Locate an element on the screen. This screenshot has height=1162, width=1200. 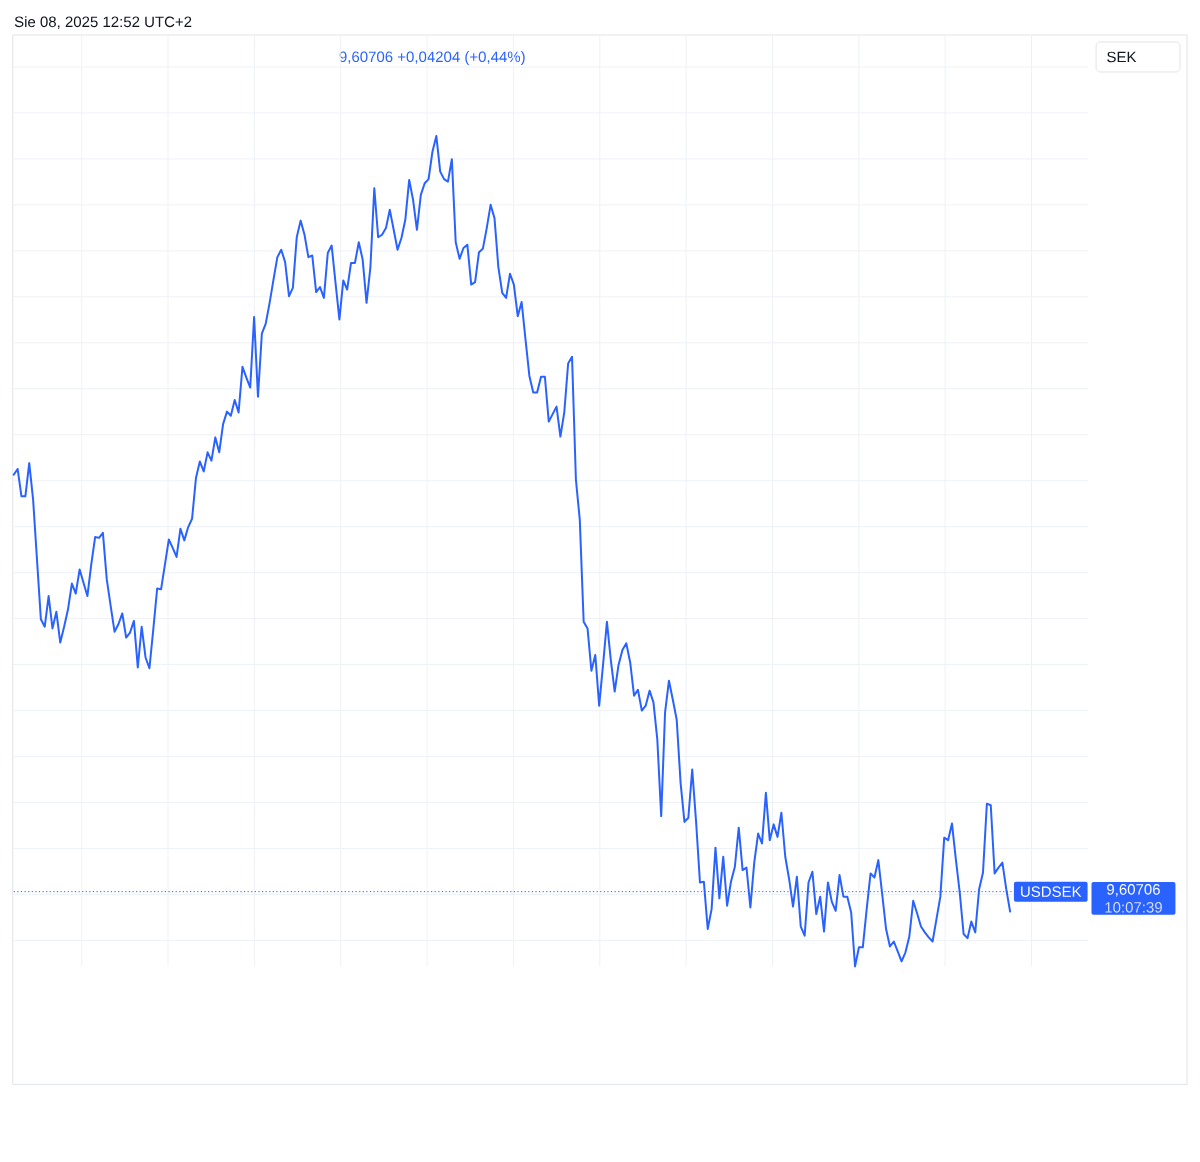
text: SEK is located at coordinates (1122, 57).